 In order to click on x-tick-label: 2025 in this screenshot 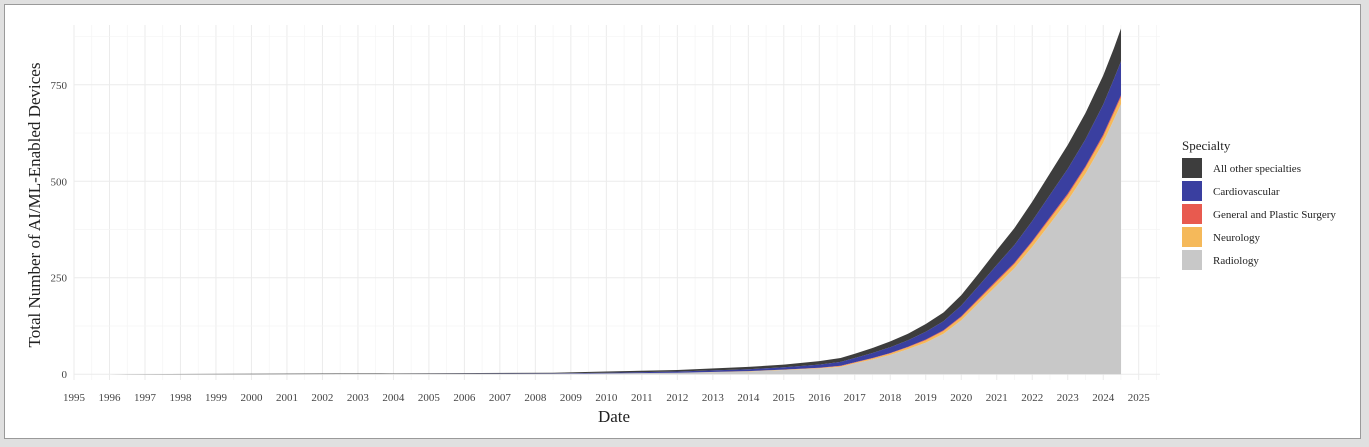, I will do `click(1139, 398)`.